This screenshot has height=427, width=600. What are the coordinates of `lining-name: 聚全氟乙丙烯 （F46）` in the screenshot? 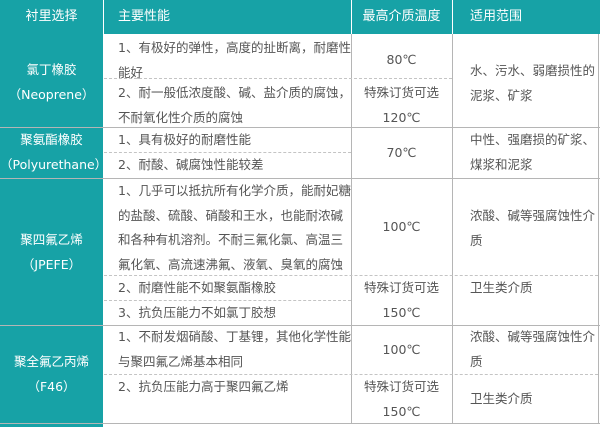 It's located at (51, 374).